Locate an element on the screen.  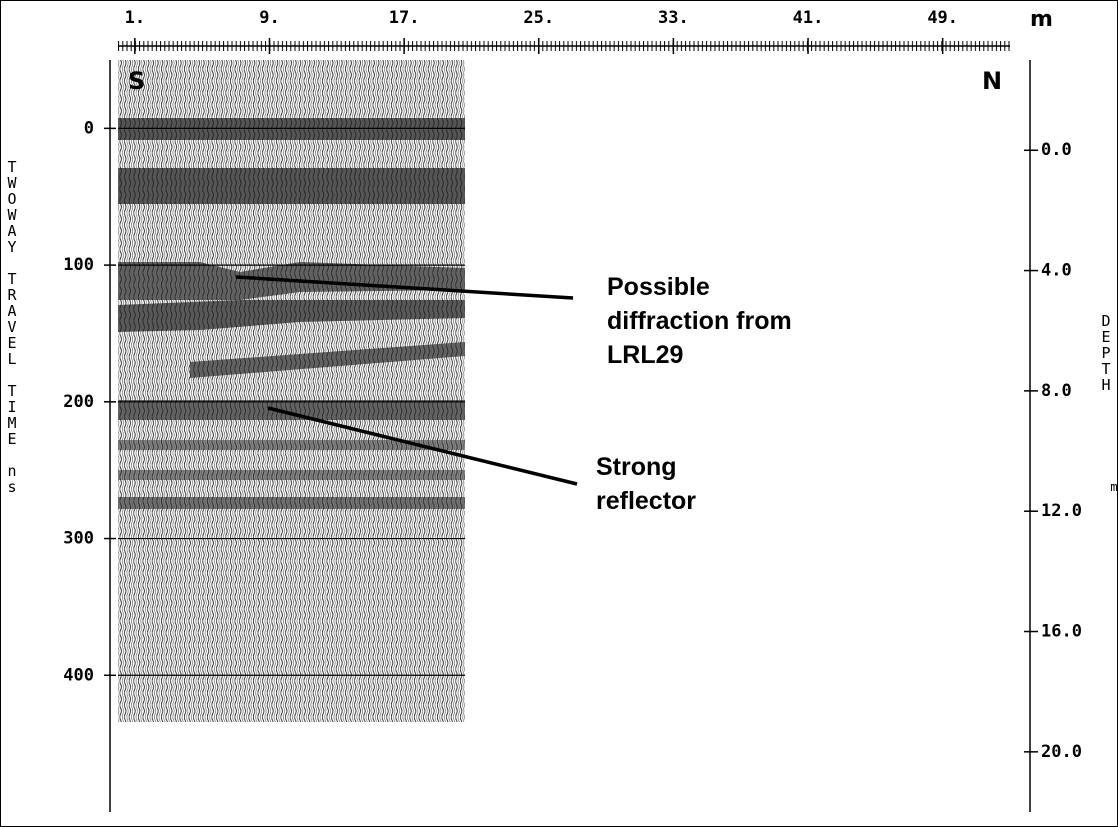
y2-tick-label: 4.0 is located at coordinates (1056, 271).